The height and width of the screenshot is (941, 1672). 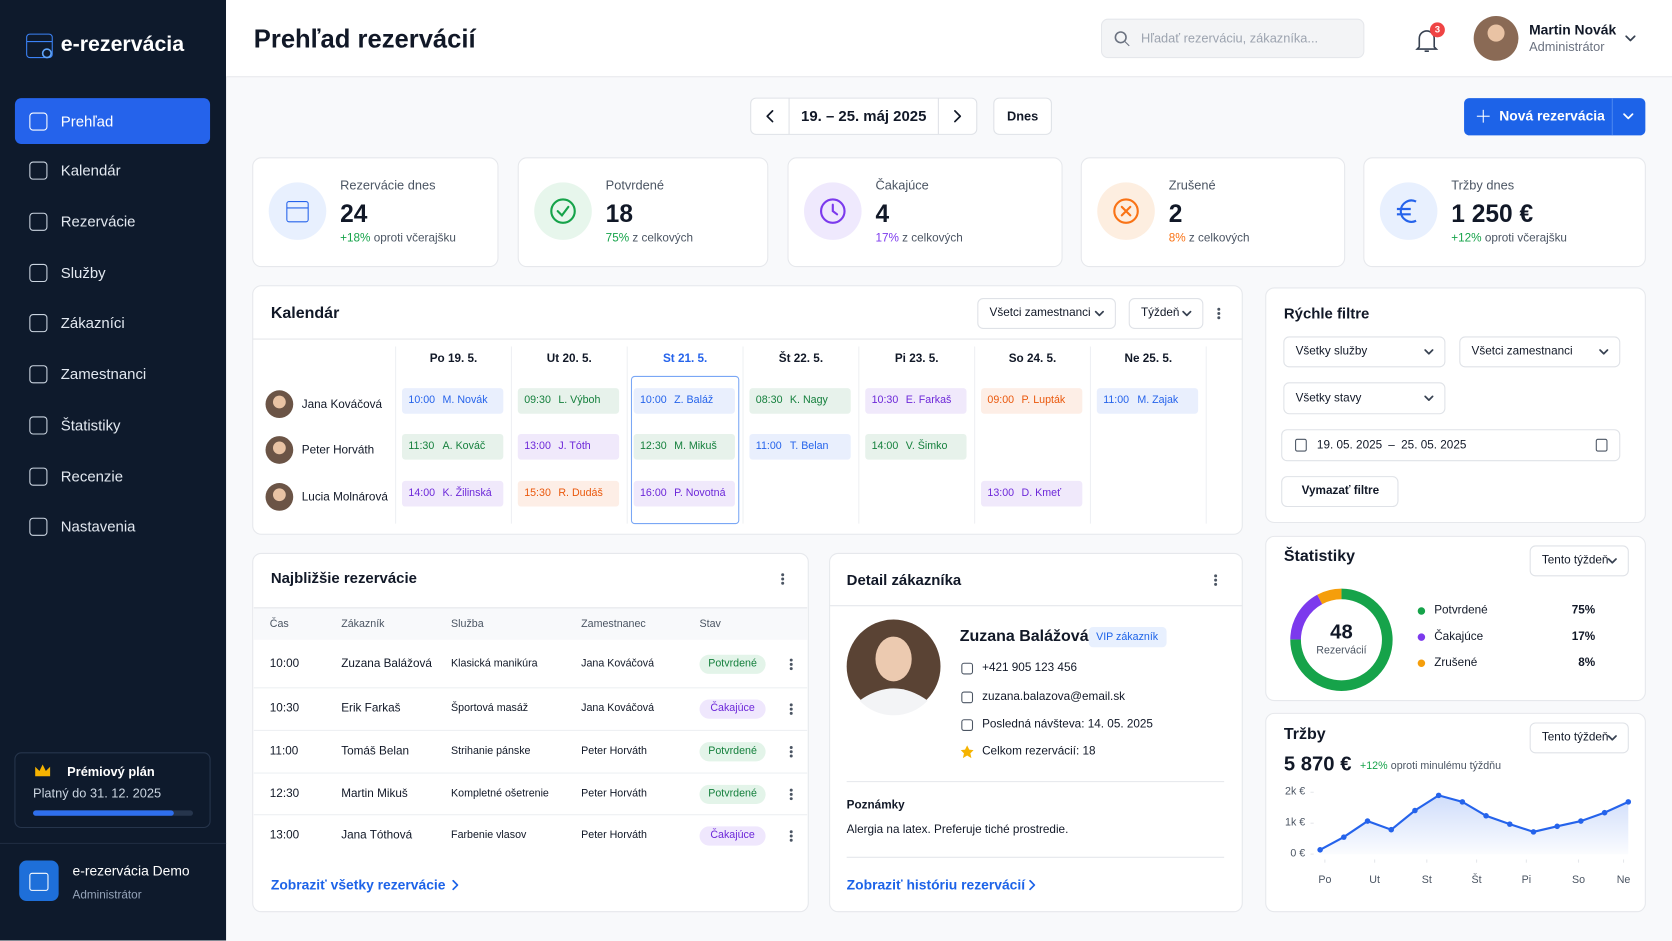 What do you see at coordinates (1341, 651) in the screenshot?
I see `donut-label: Rezervácií` at bounding box center [1341, 651].